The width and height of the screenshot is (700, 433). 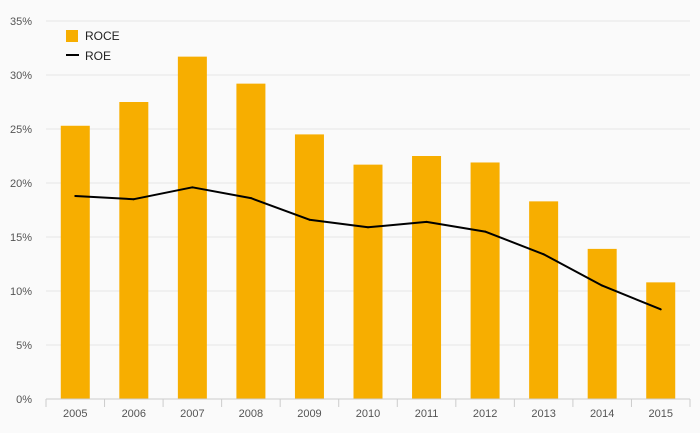 What do you see at coordinates (427, 414) in the screenshot?
I see `x-tick-label: 2011` at bounding box center [427, 414].